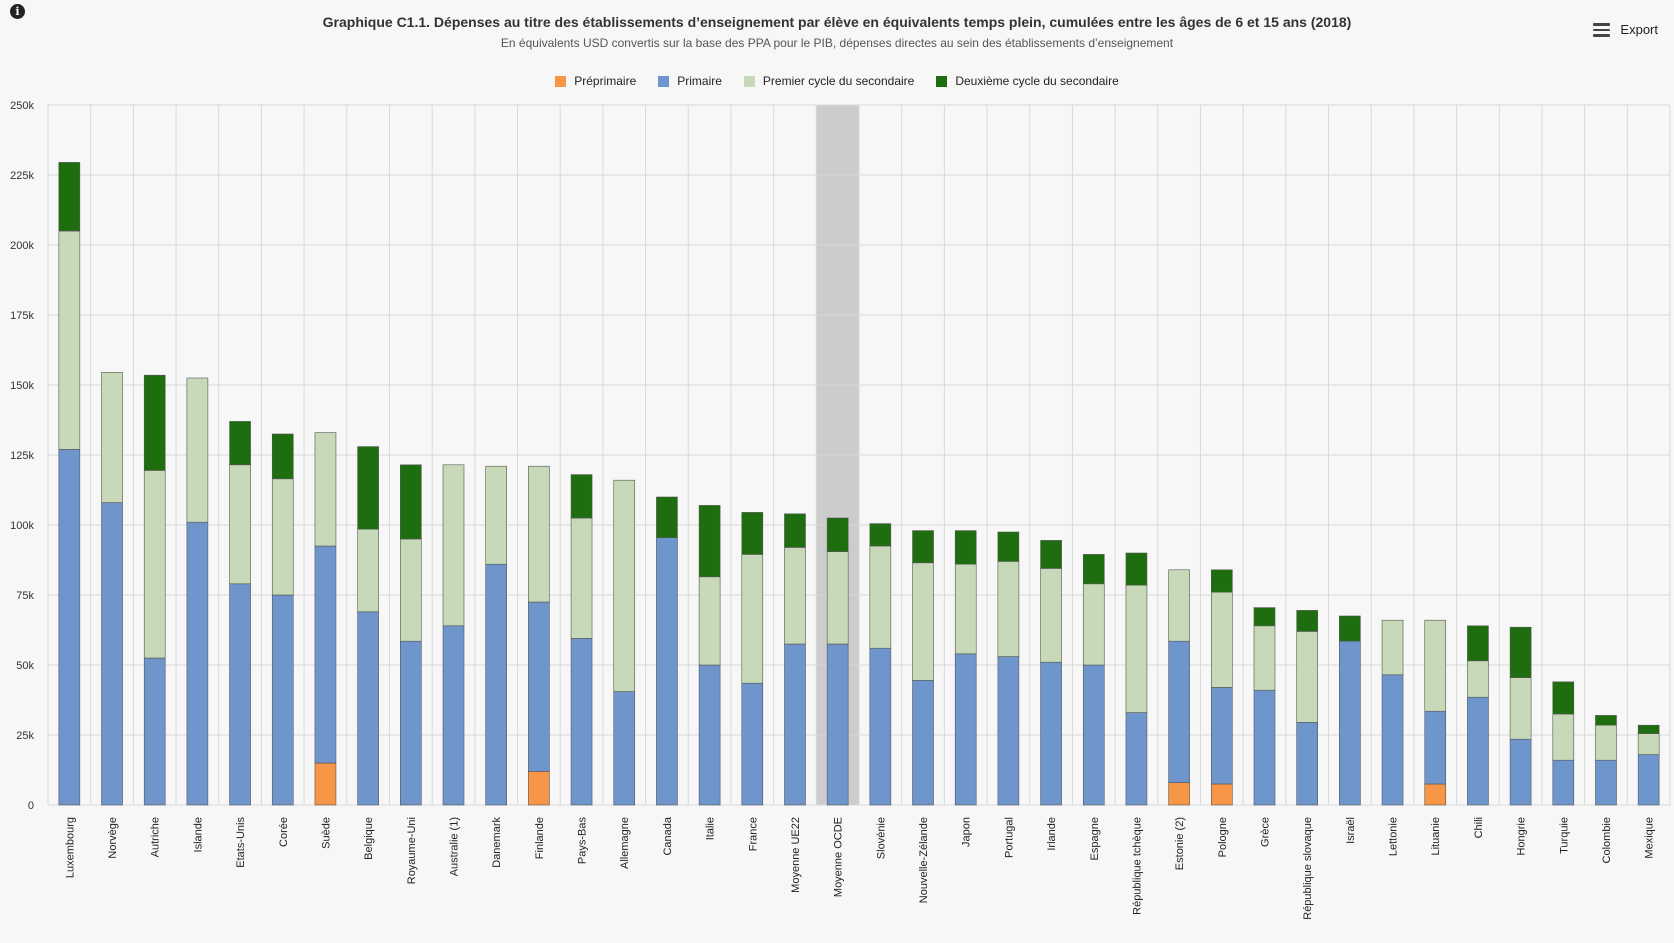  I want to click on x-tick-label: Turquie, so click(1564, 835).